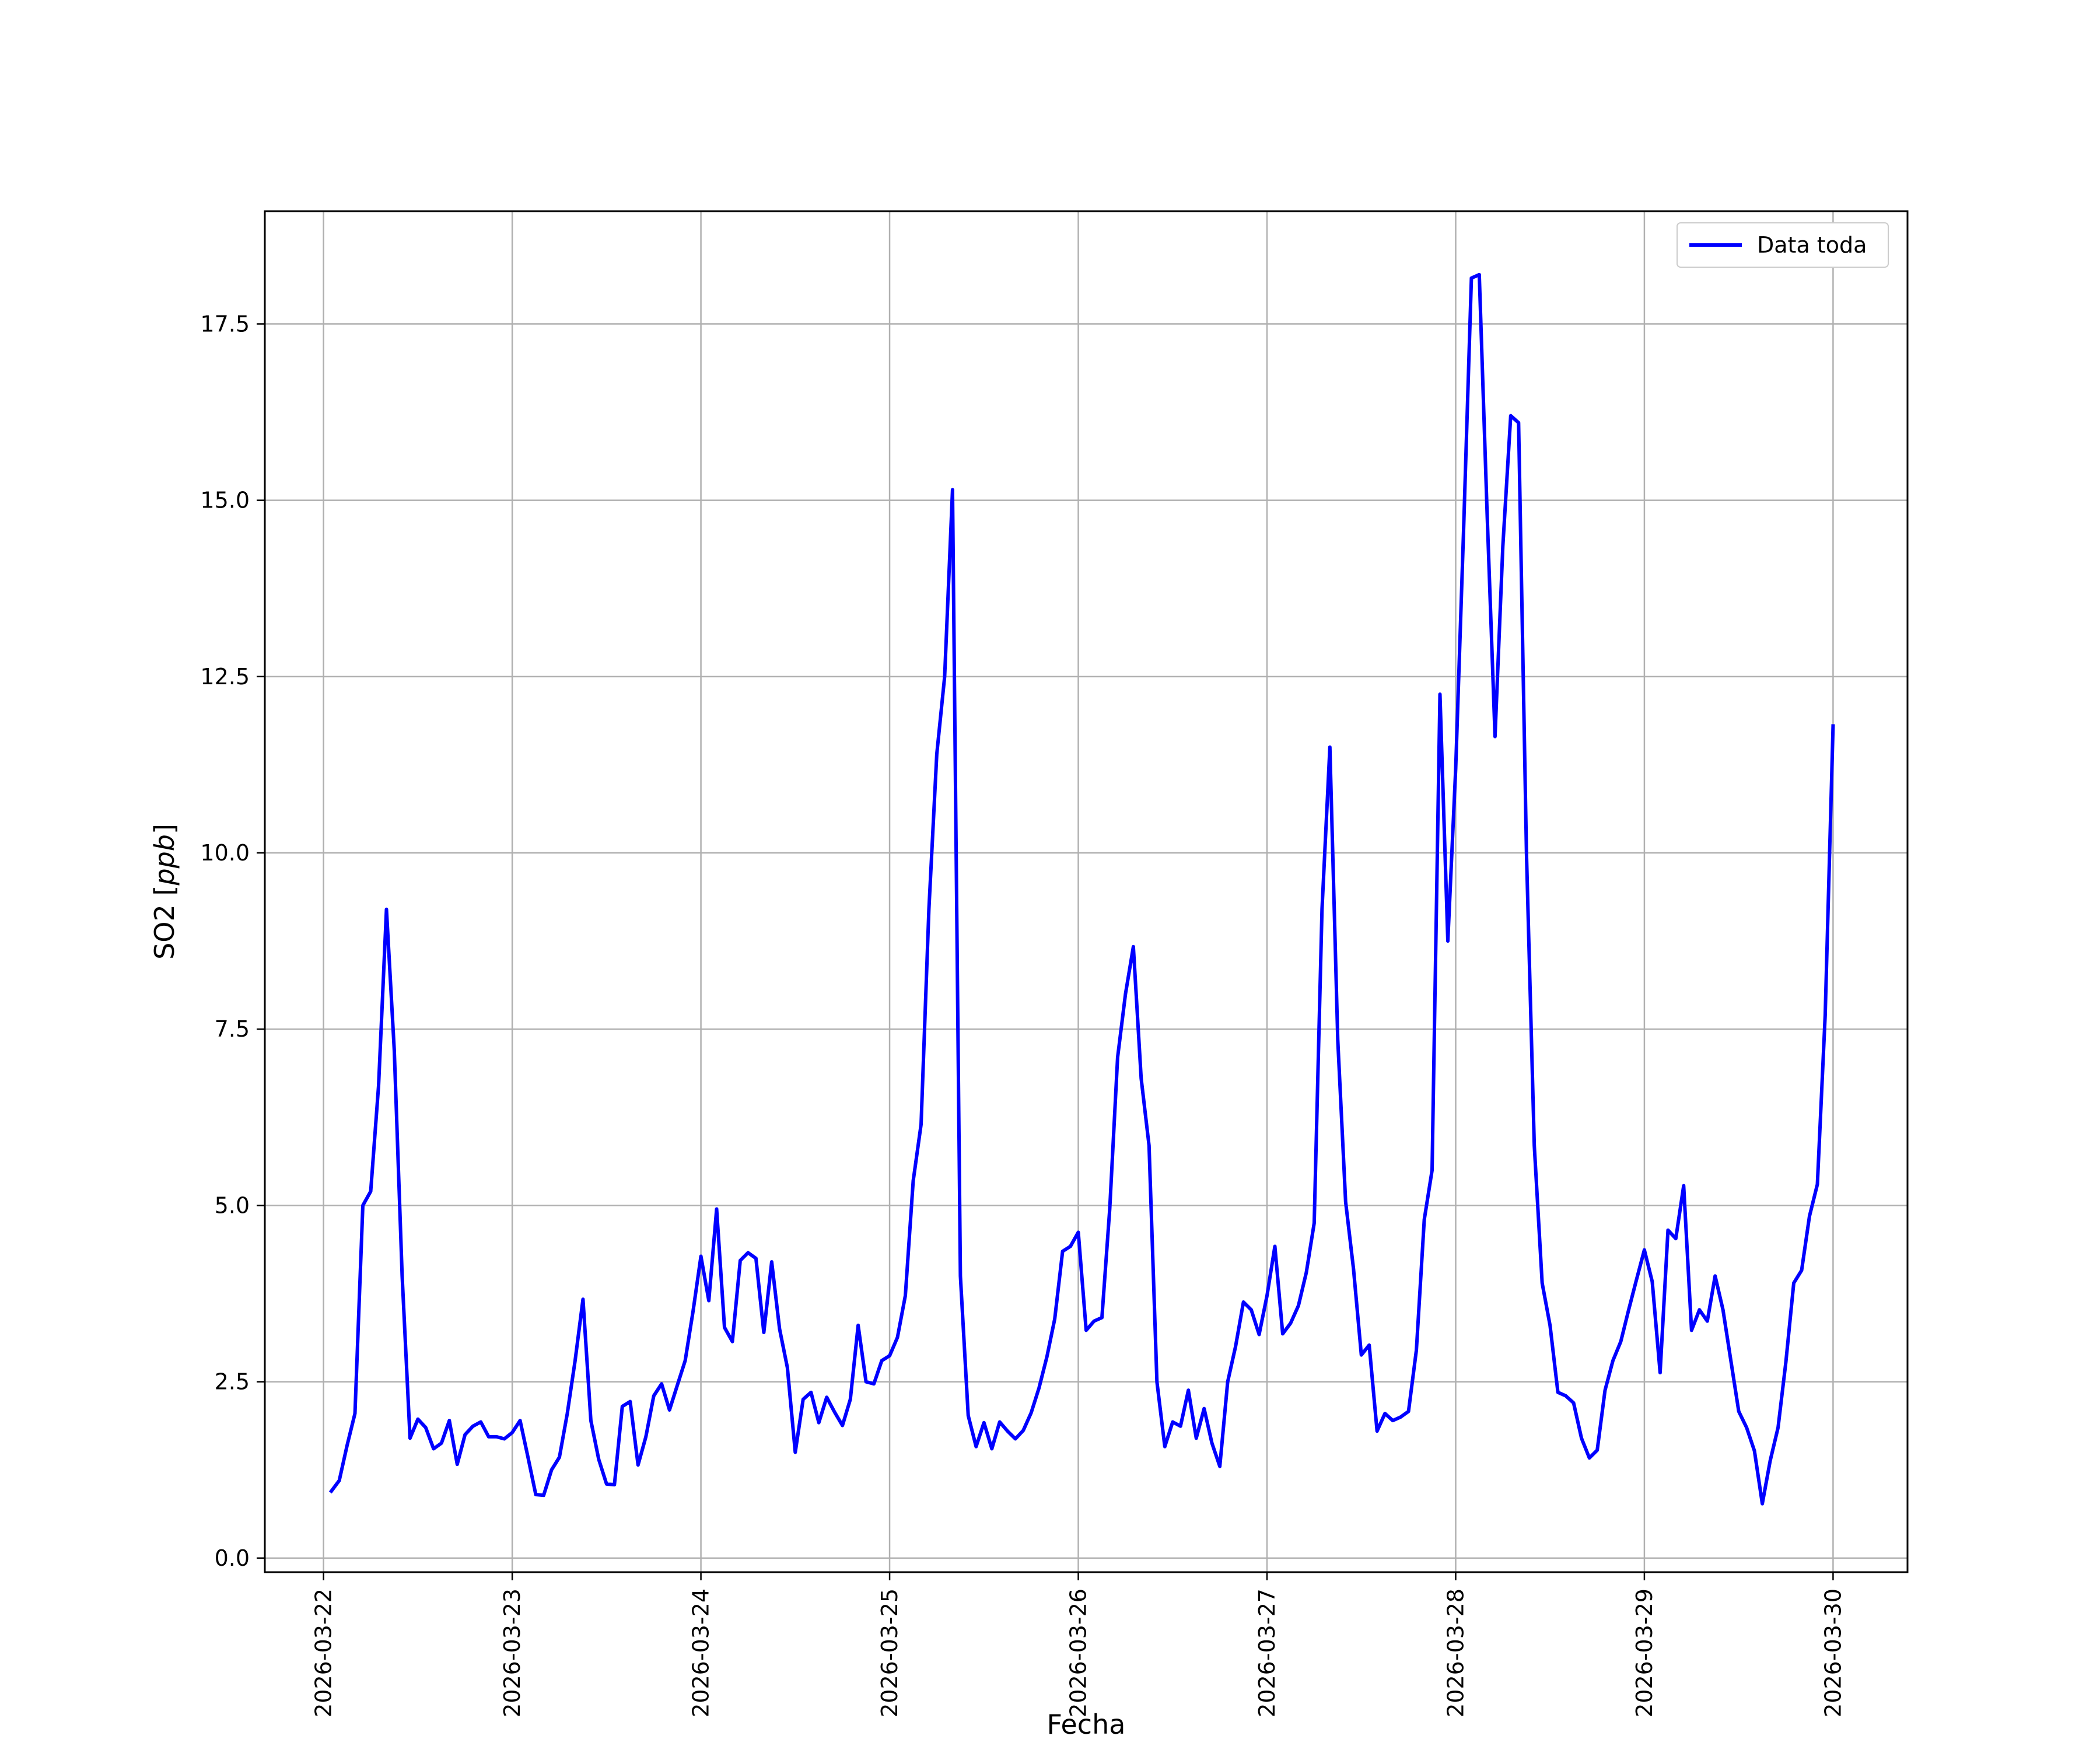 The height and width of the screenshot is (1753, 2100). What do you see at coordinates (889, 1652) in the screenshot?
I see `x-tick-label: 2026-03-25` at bounding box center [889, 1652].